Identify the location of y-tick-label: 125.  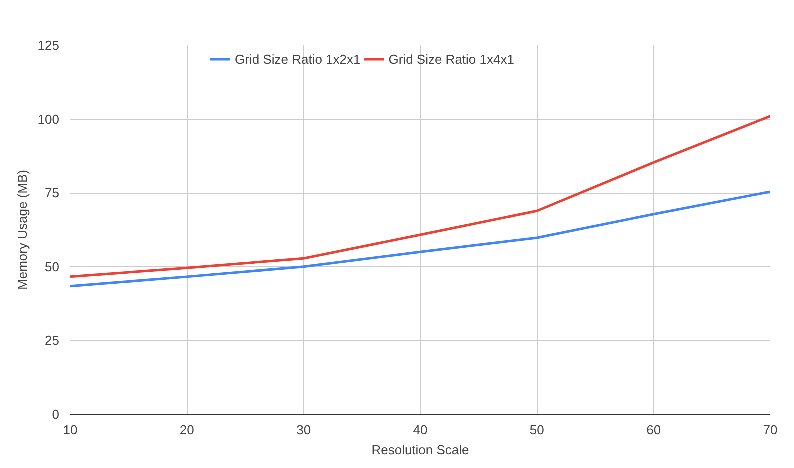
(49, 45).